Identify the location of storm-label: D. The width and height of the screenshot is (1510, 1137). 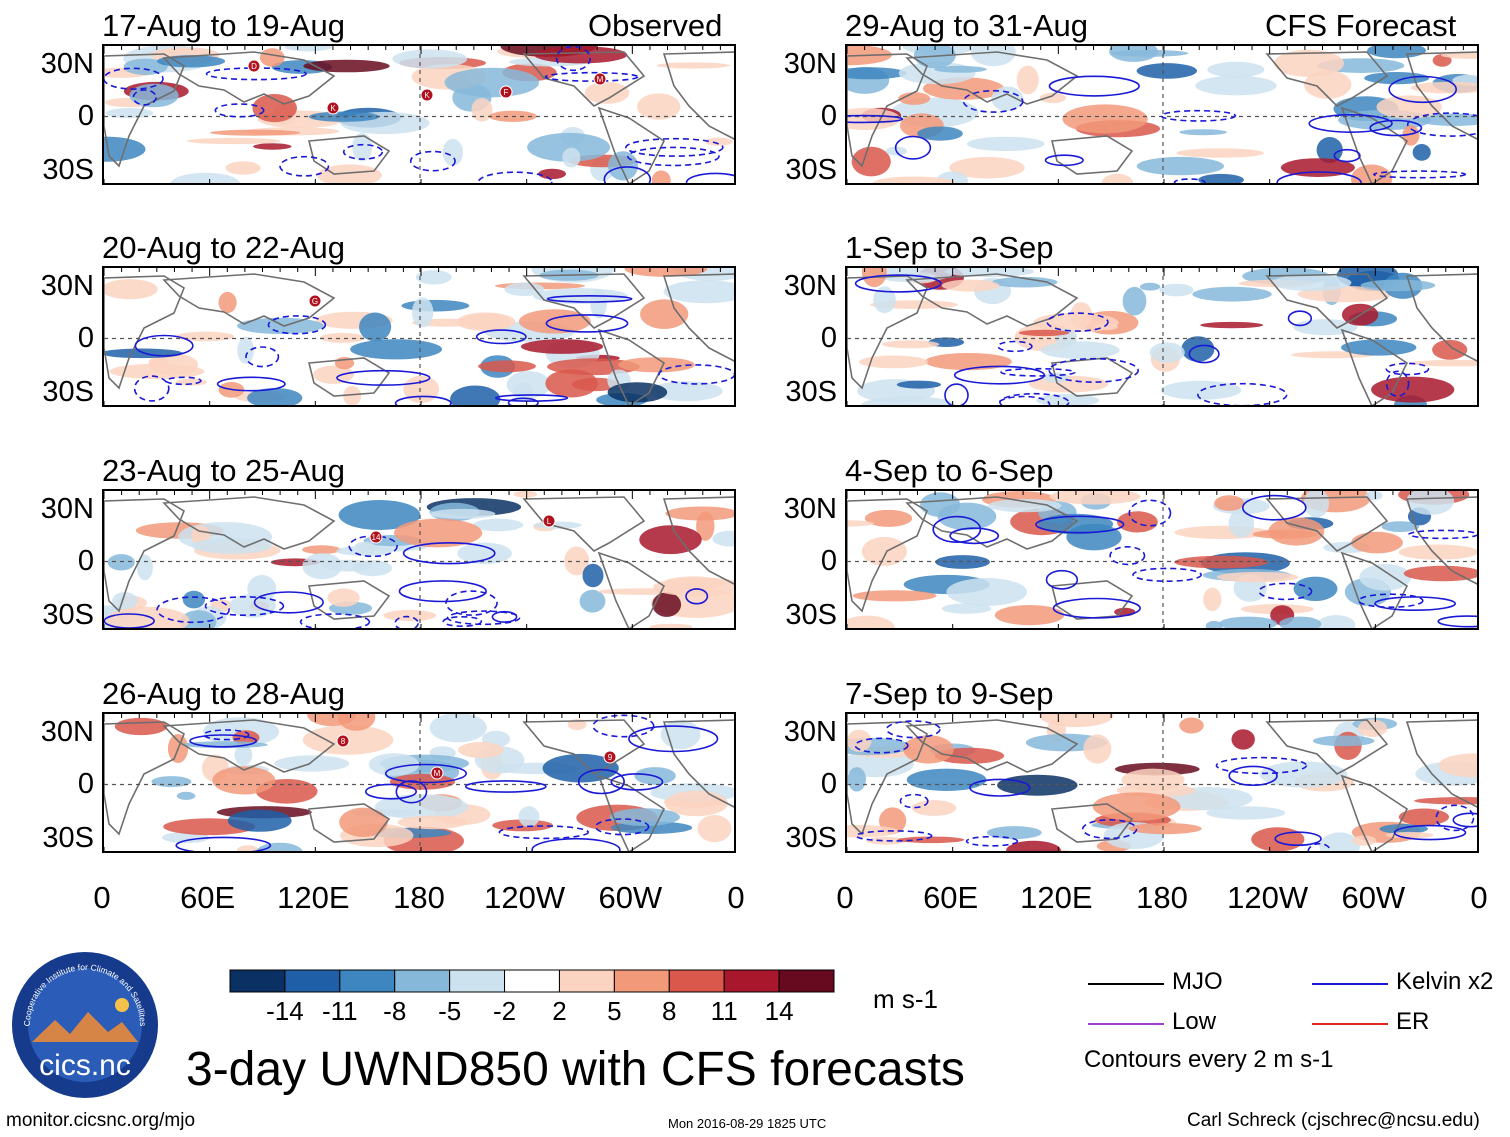
(254, 66).